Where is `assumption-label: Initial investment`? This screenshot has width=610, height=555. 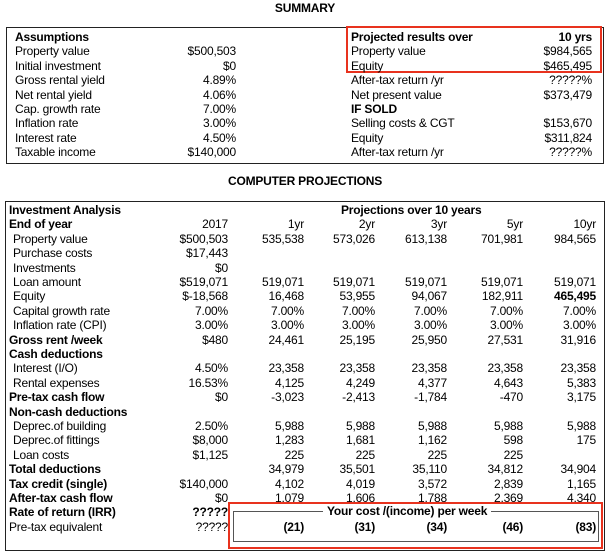
assumption-label: Initial investment is located at coordinates (58, 65).